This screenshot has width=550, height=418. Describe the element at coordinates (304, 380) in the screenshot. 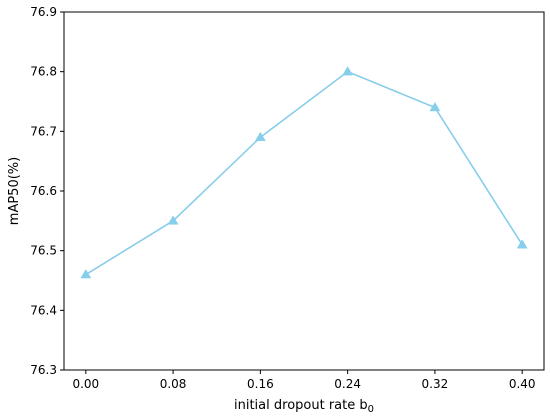

I see `x-axis-ticks: 0.00 0.08 0.16 0.24 0.32 0.40` at that location.